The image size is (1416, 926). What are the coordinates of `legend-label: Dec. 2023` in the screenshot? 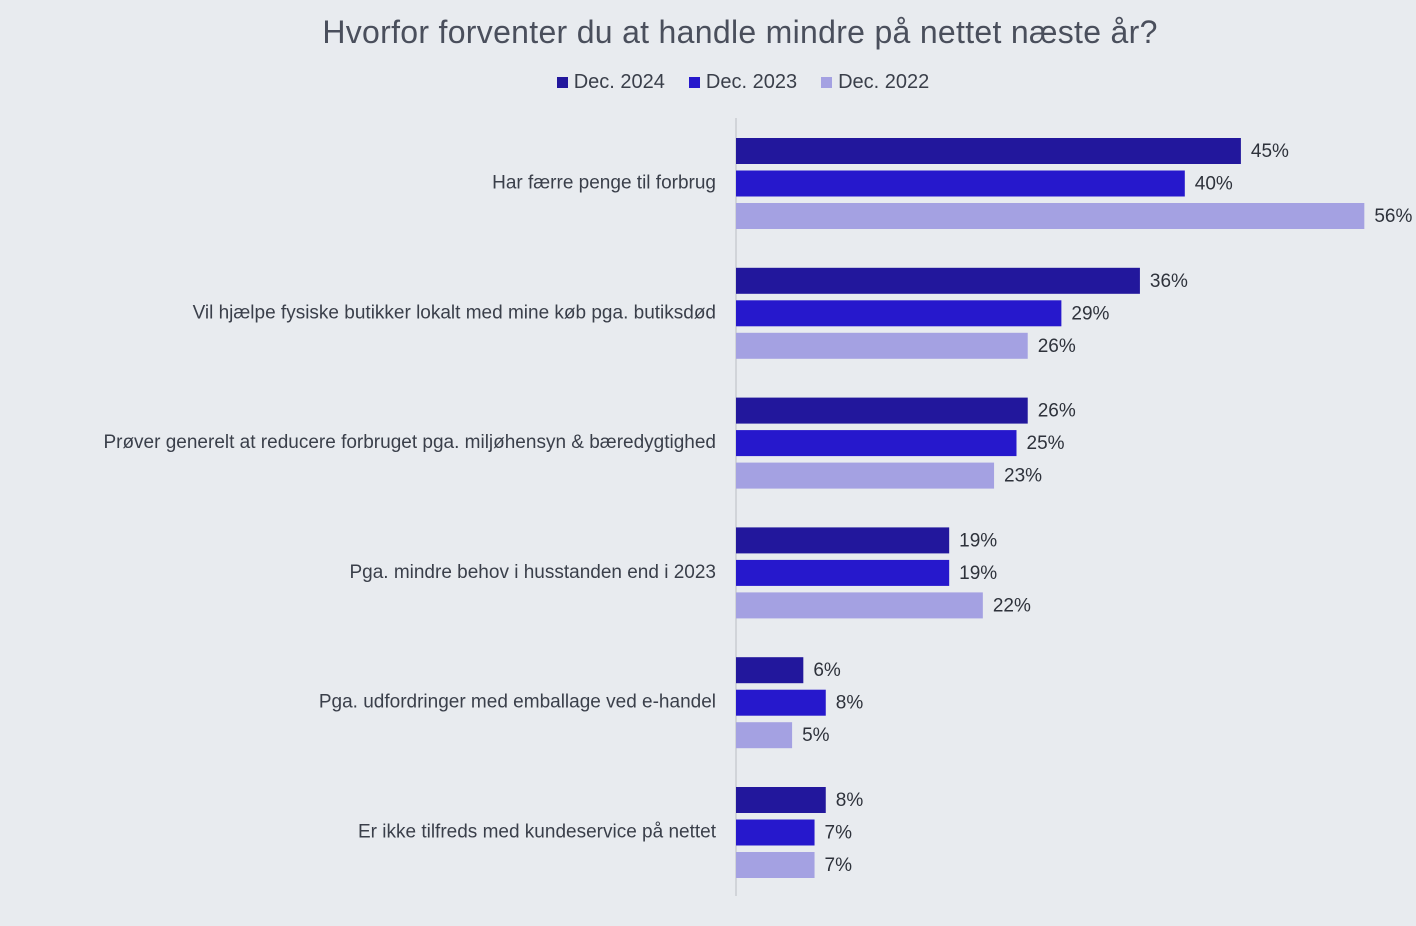 It's located at (751, 82).